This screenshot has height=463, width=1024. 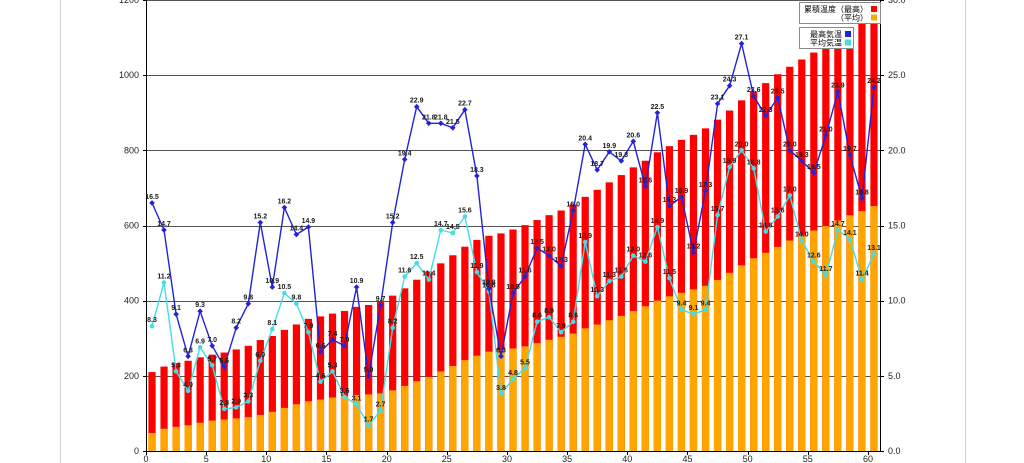 What do you see at coordinates (894, 451) in the screenshot?
I see `y2-tick-label: 0.0` at bounding box center [894, 451].